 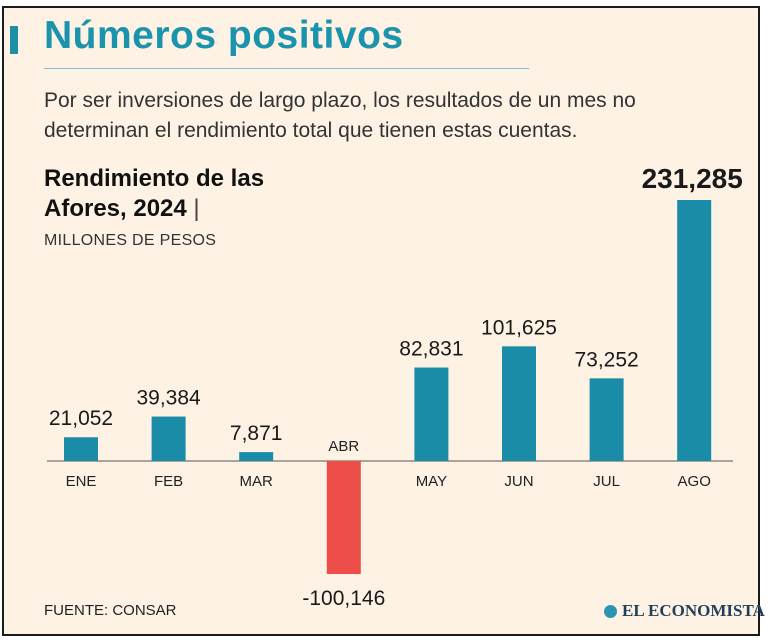 What do you see at coordinates (694, 330) in the screenshot?
I see `bar-ago` at bounding box center [694, 330].